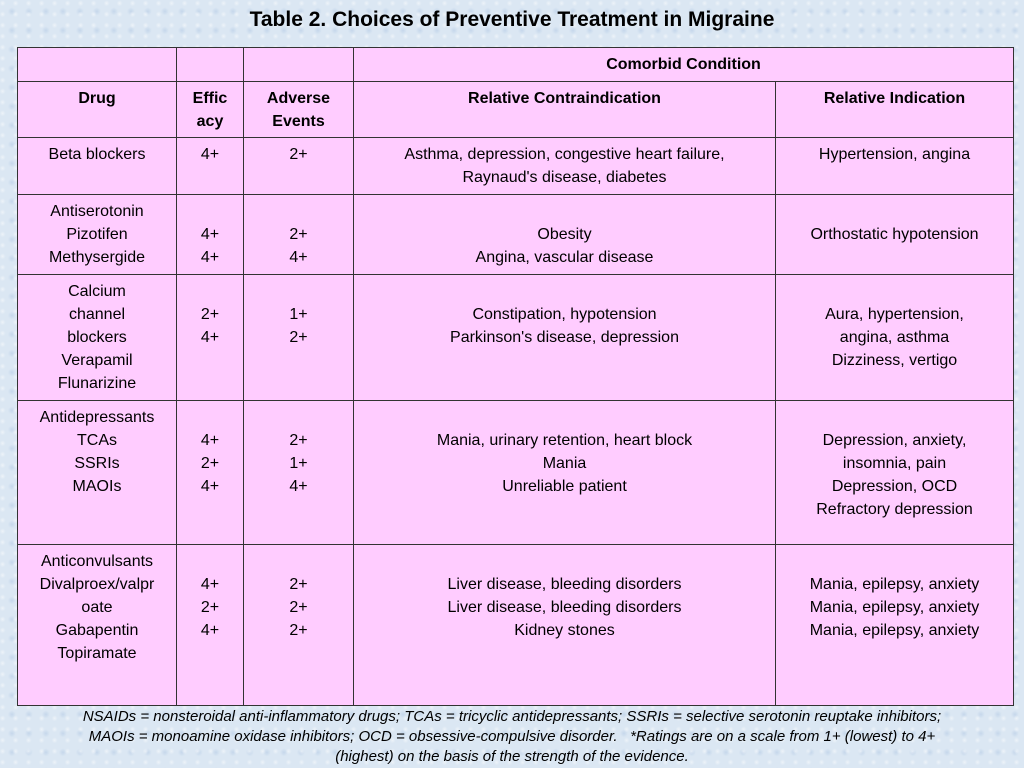  I want to click on cell-line: Obesity, so click(564, 234).